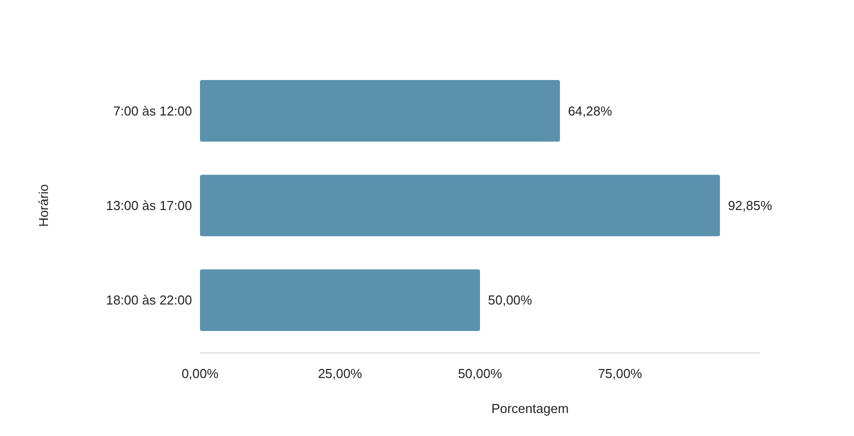 Image resolution: width=854 pixels, height=436 pixels. Describe the element at coordinates (480, 373) in the screenshot. I see `x-tick-label: 50,00%` at that location.